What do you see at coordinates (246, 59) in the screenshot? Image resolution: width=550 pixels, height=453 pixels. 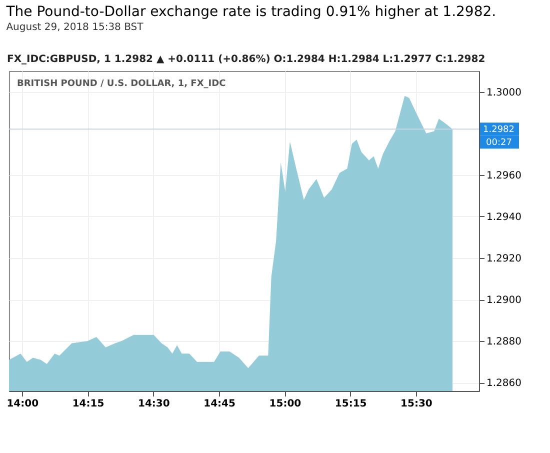 I see `text: FX_IDC:GBPUSD, 1 1.2982 ▲ +0.0111 (+0.86%) O:1.2984 H:1.2984 L:1.2977 C:1.2982` at bounding box center [246, 59].